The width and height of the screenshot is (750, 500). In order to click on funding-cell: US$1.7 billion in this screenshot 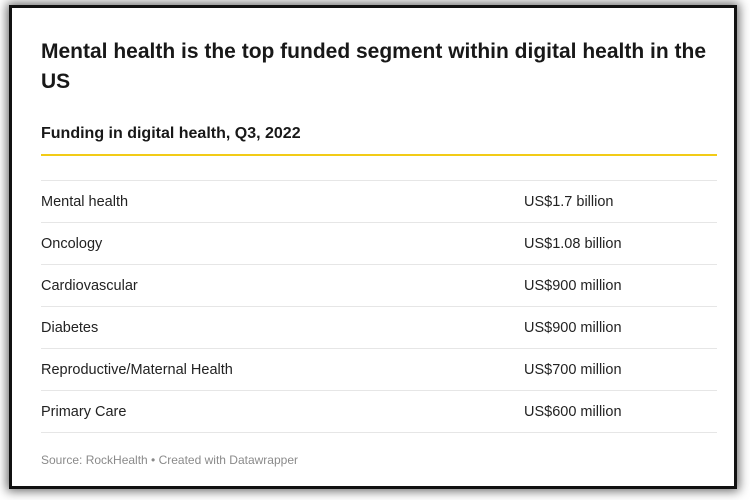, I will do `click(569, 202)`.